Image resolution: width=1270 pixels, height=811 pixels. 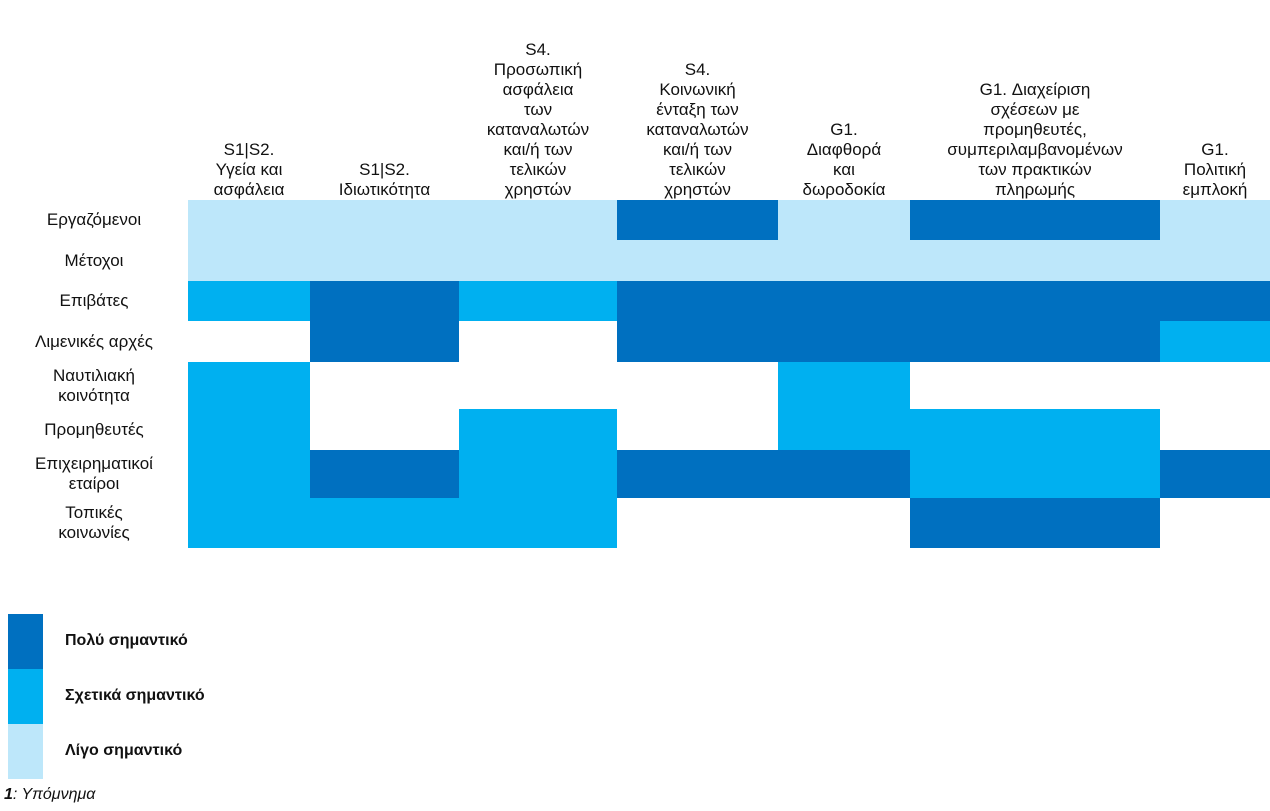 What do you see at coordinates (538, 69) in the screenshot?
I see `column-header-line: Προσωπική` at bounding box center [538, 69].